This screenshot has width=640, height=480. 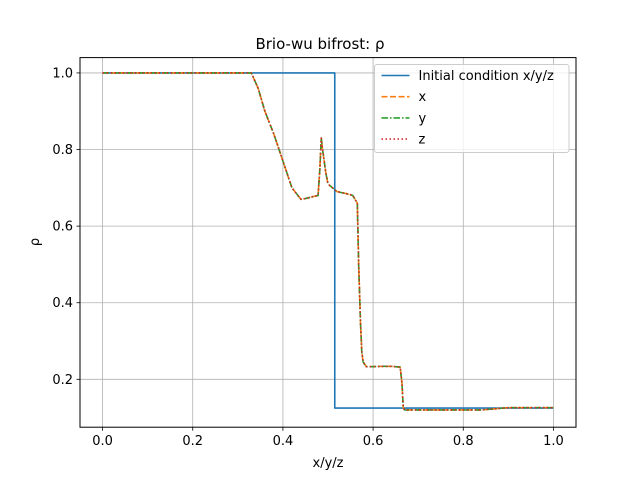 I want to click on legend-label: x, so click(x=423, y=97).